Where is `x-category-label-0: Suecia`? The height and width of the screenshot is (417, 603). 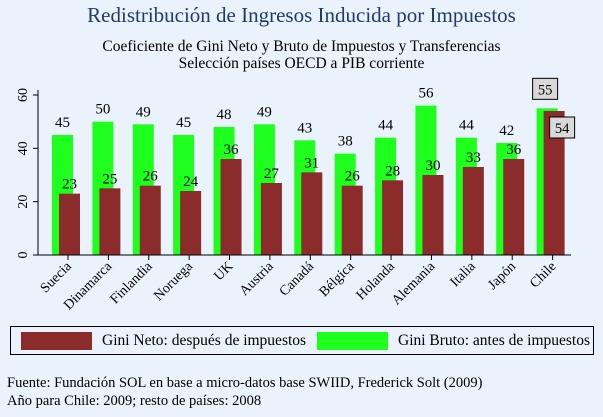
x-category-label-0: Suecia is located at coordinates (57, 278).